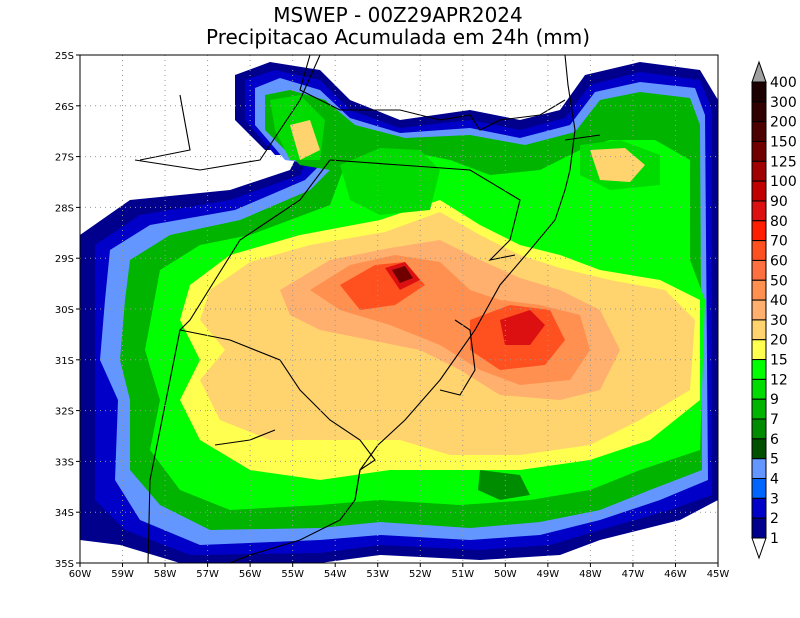  What do you see at coordinates (292, 574) in the screenshot?
I see `lon-tick-label: 55W` at bounding box center [292, 574].